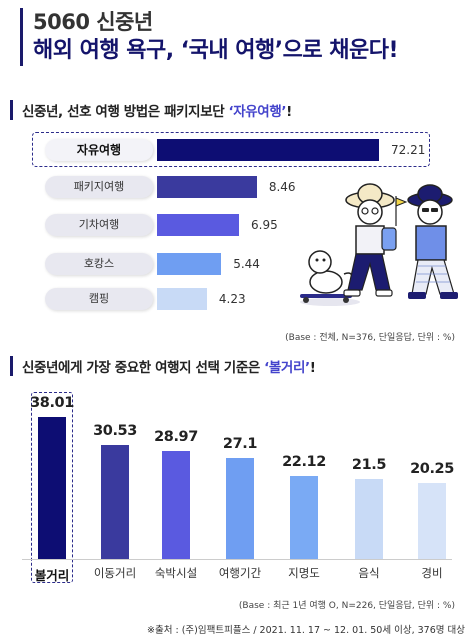  What do you see at coordinates (369, 464) in the screenshot?
I see `vbar-value-label: 21.5` at bounding box center [369, 464].